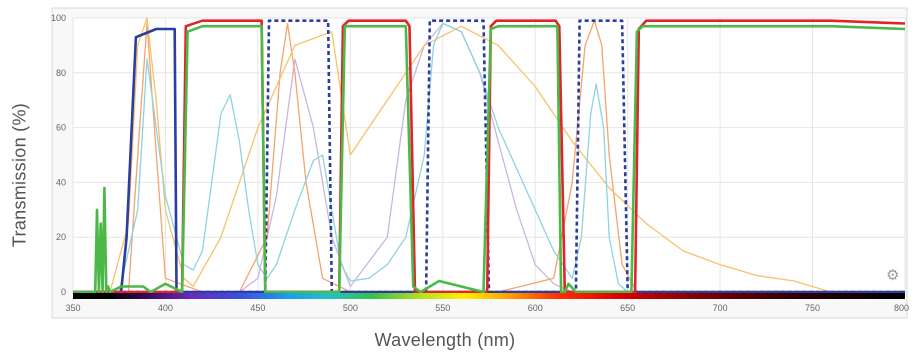 This screenshot has width=914, height=355. Describe the element at coordinates (63, 292) in the screenshot. I see `y-tick-label: 0` at that location.